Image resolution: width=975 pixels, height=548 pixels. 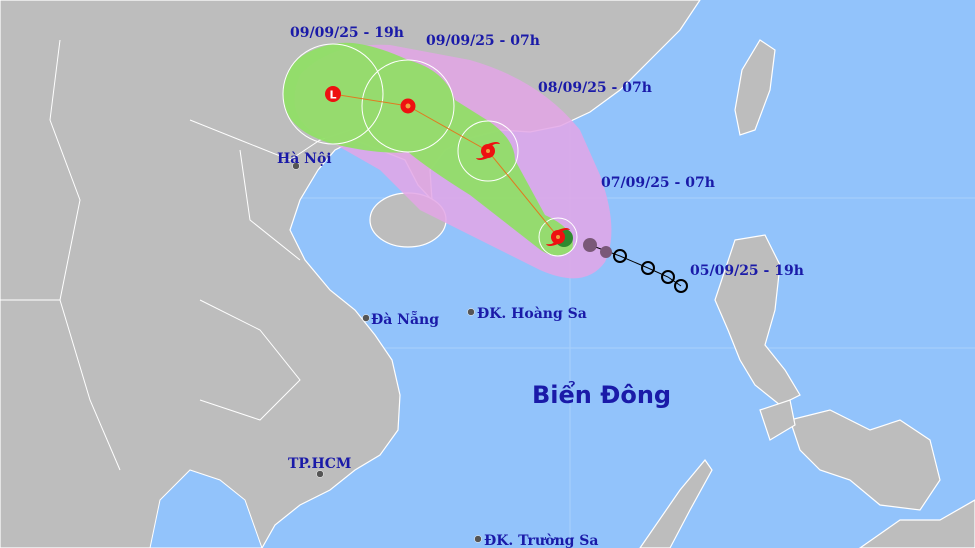 I want to click on low-pressure-marker: L, so click(x=333, y=94).